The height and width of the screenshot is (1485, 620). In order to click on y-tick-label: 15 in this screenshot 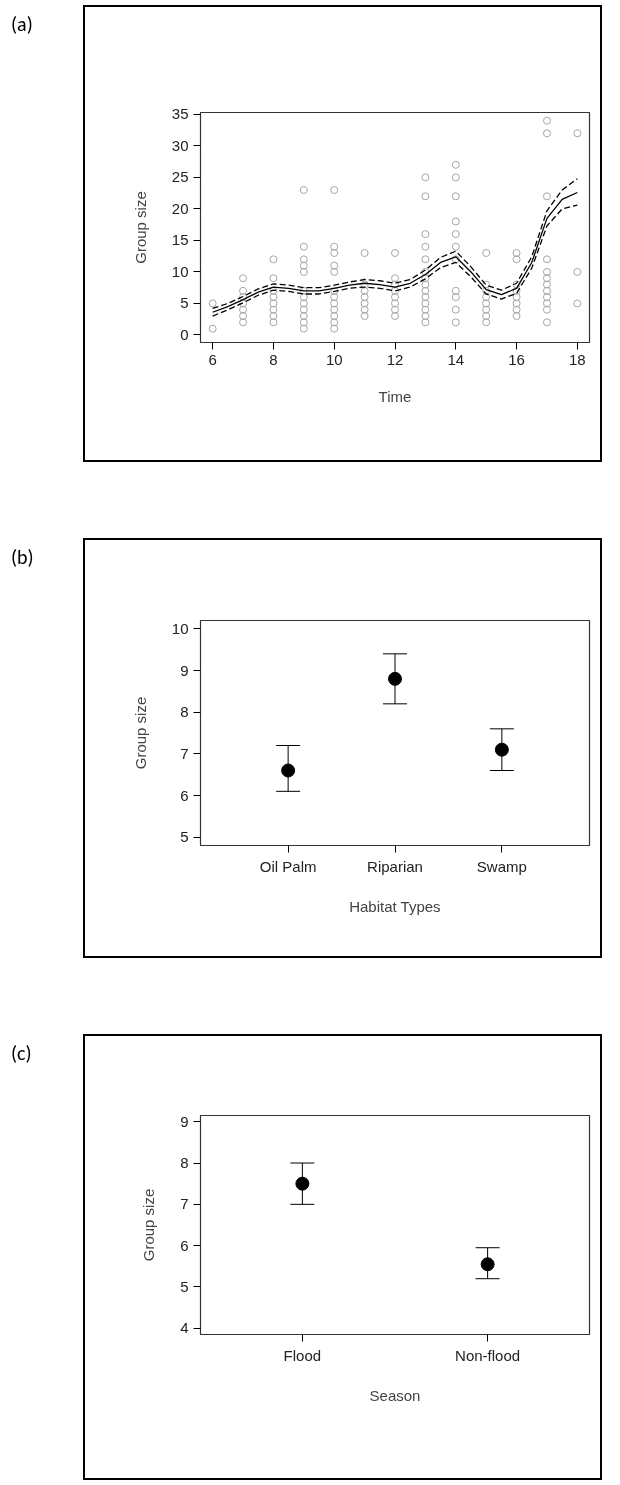, I will do `click(180, 240)`.